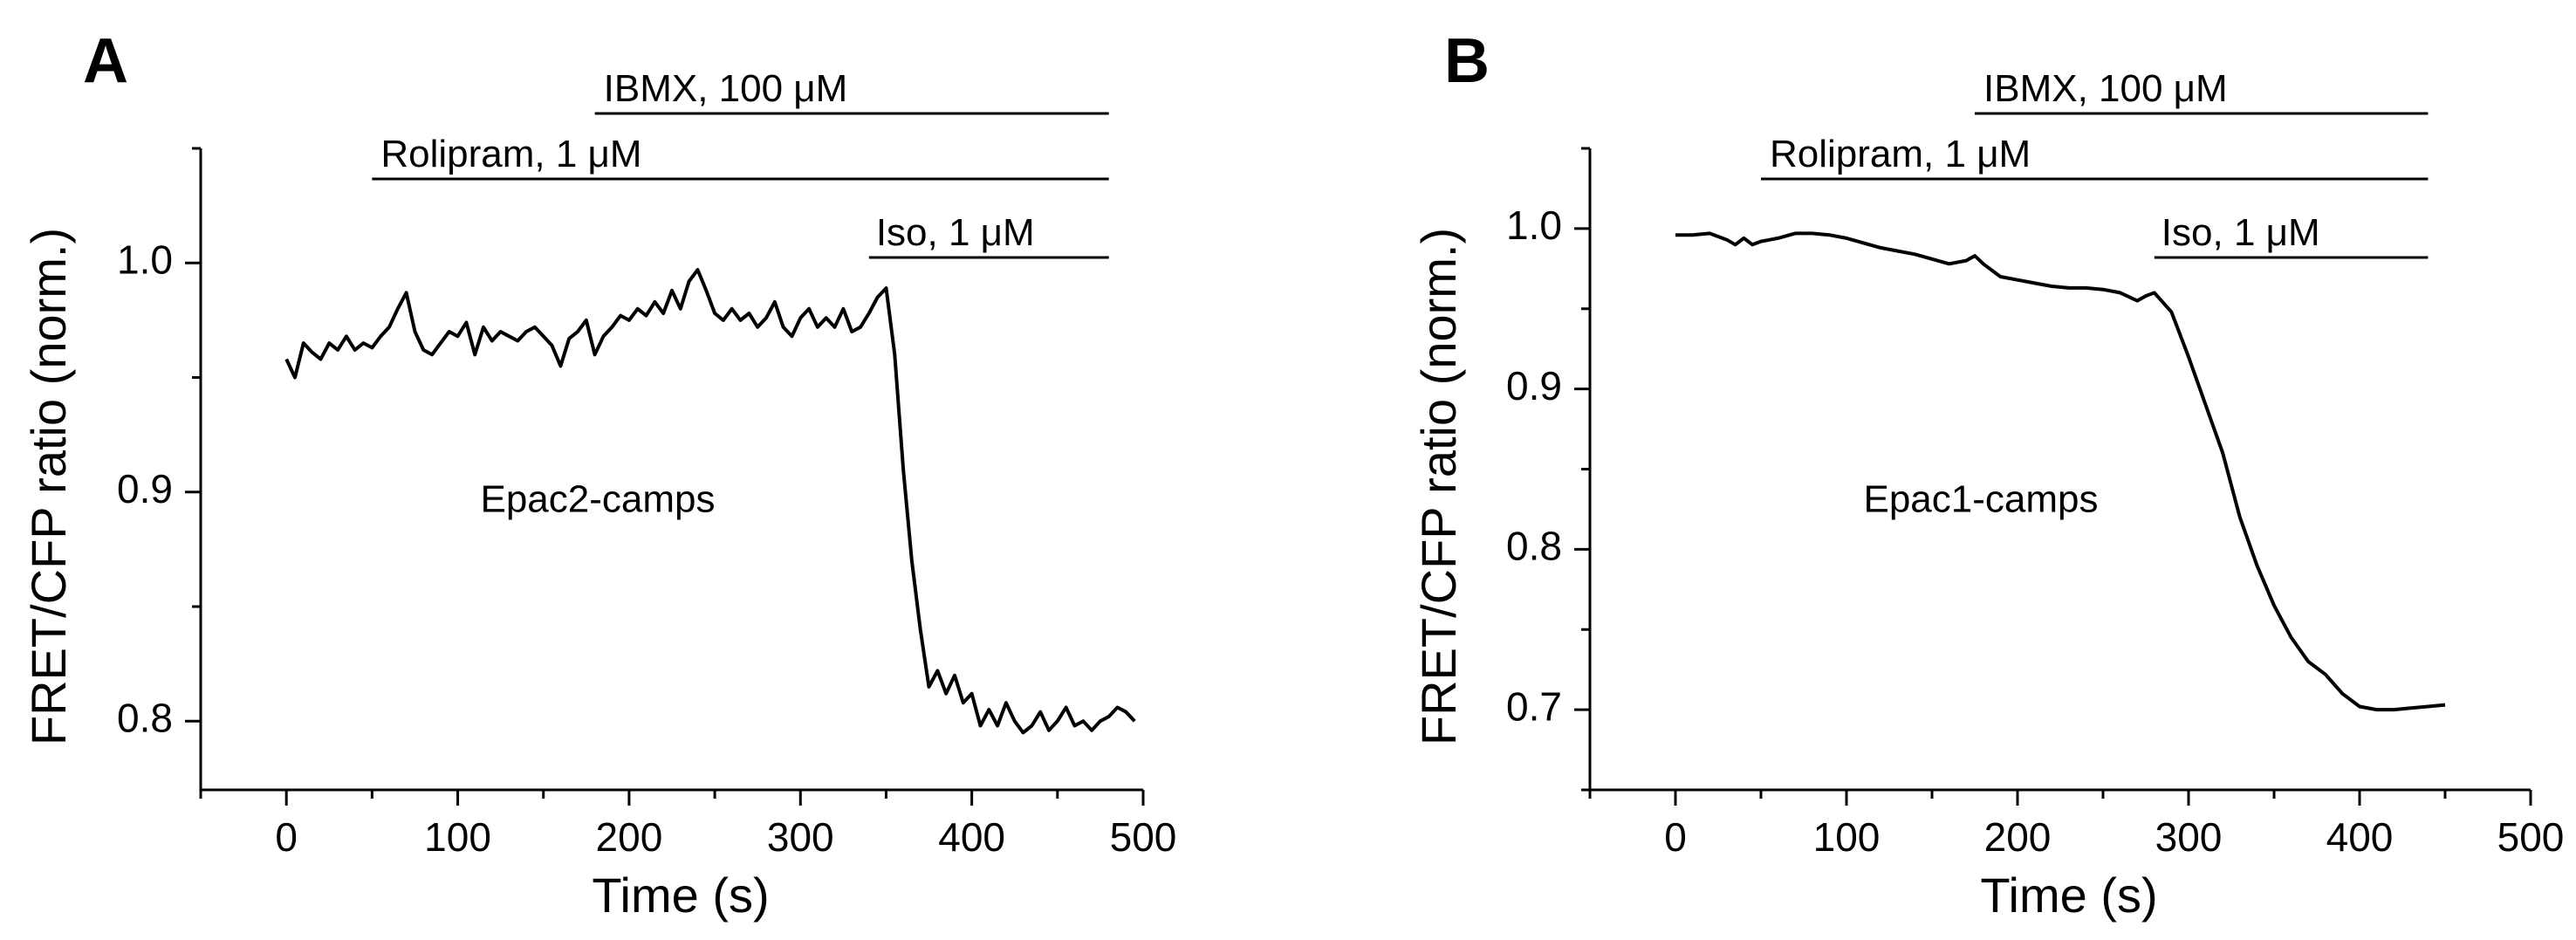  Describe the element at coordinates (1534, 706) in the screenshot. I see `y-tick-label: 0.7` at that location.